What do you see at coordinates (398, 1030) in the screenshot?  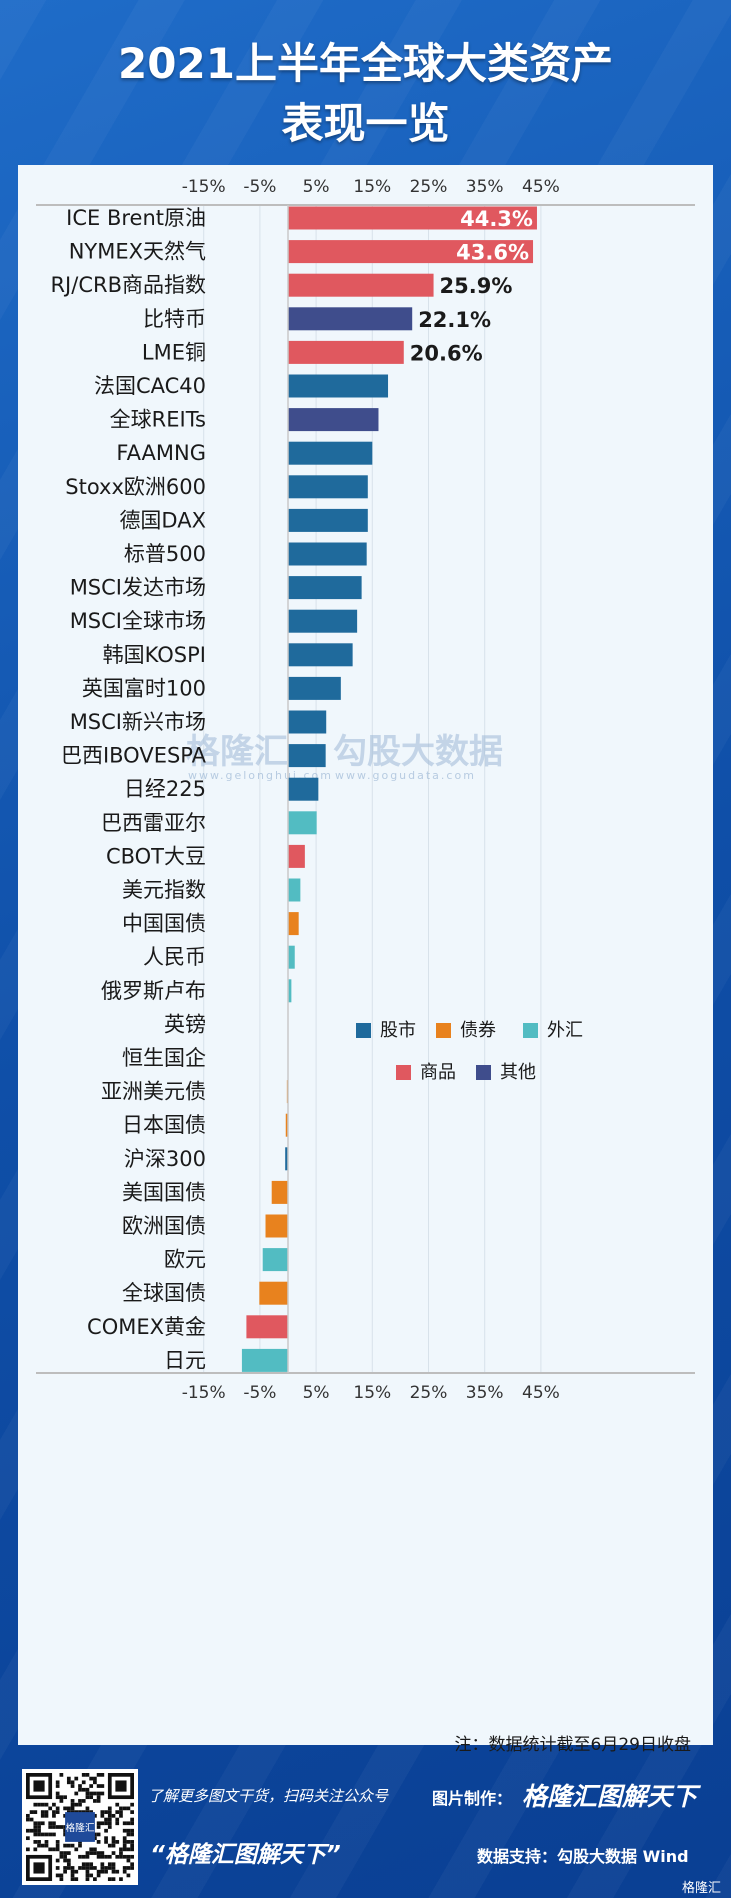 I see `legend-label: 股市` at bounding box center [398, 1030].